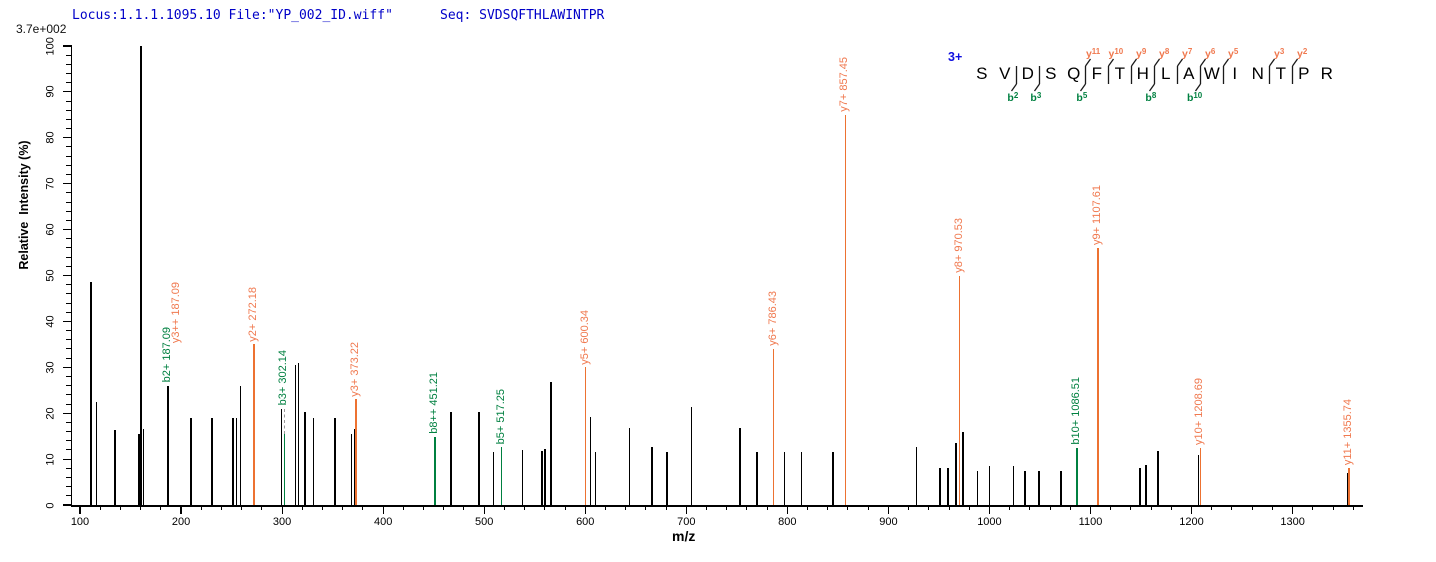 The width and height of the screenshot is (1436, 562). Describe the element at coordinates (1090, 522) in the screenshot. I see `x-tick-label: 1100` at that location.